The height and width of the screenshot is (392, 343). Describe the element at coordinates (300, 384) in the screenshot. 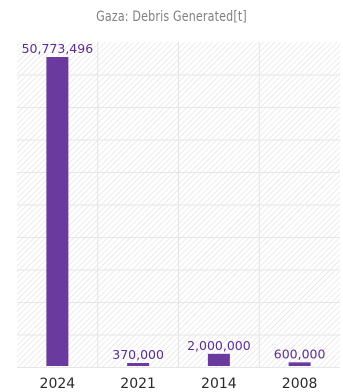

I see `x-tick-label-2008: 2008` at that location.